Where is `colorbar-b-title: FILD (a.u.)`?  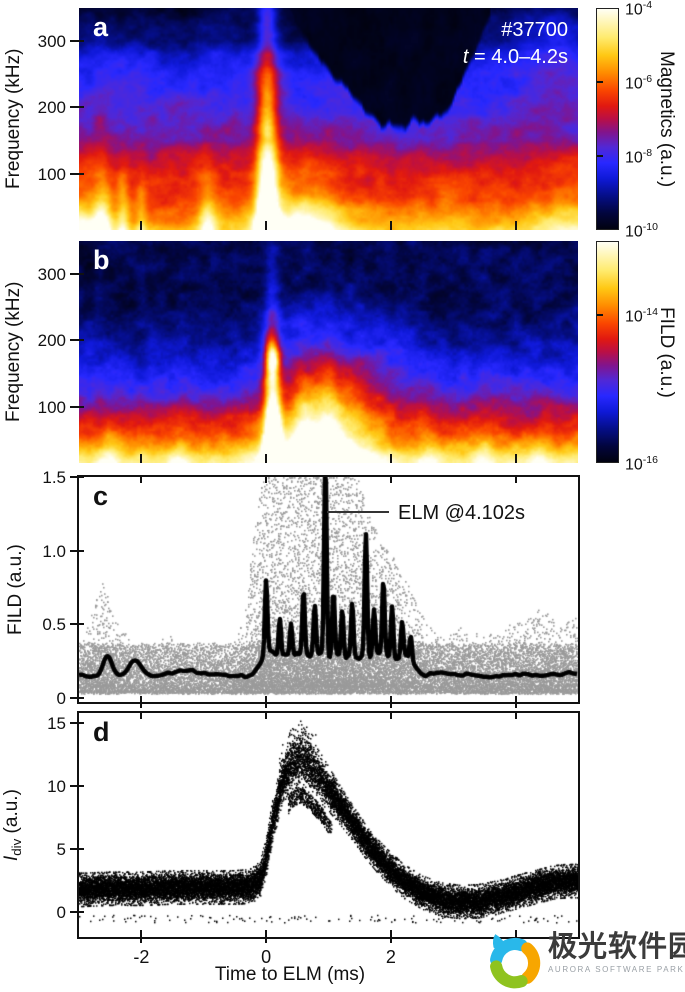
colorbar-b-title: FILD (a.u.) is located at coordinates (666, 352).